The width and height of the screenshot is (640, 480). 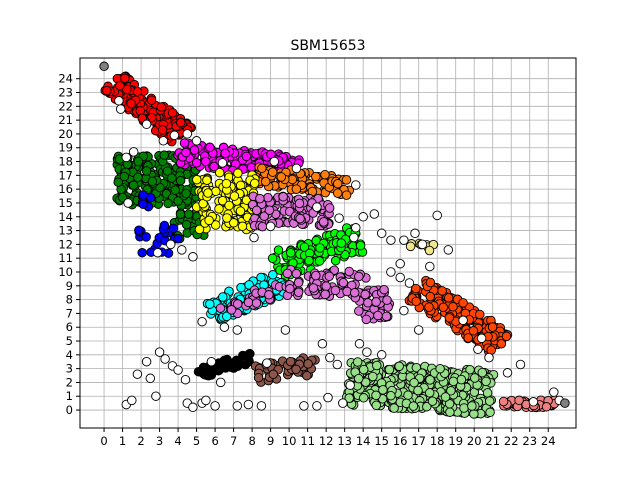 What do you see at coordinates (65, 134) in the screenshot?
I see `y-tick-label: 20` at bounding box center [65, 134].